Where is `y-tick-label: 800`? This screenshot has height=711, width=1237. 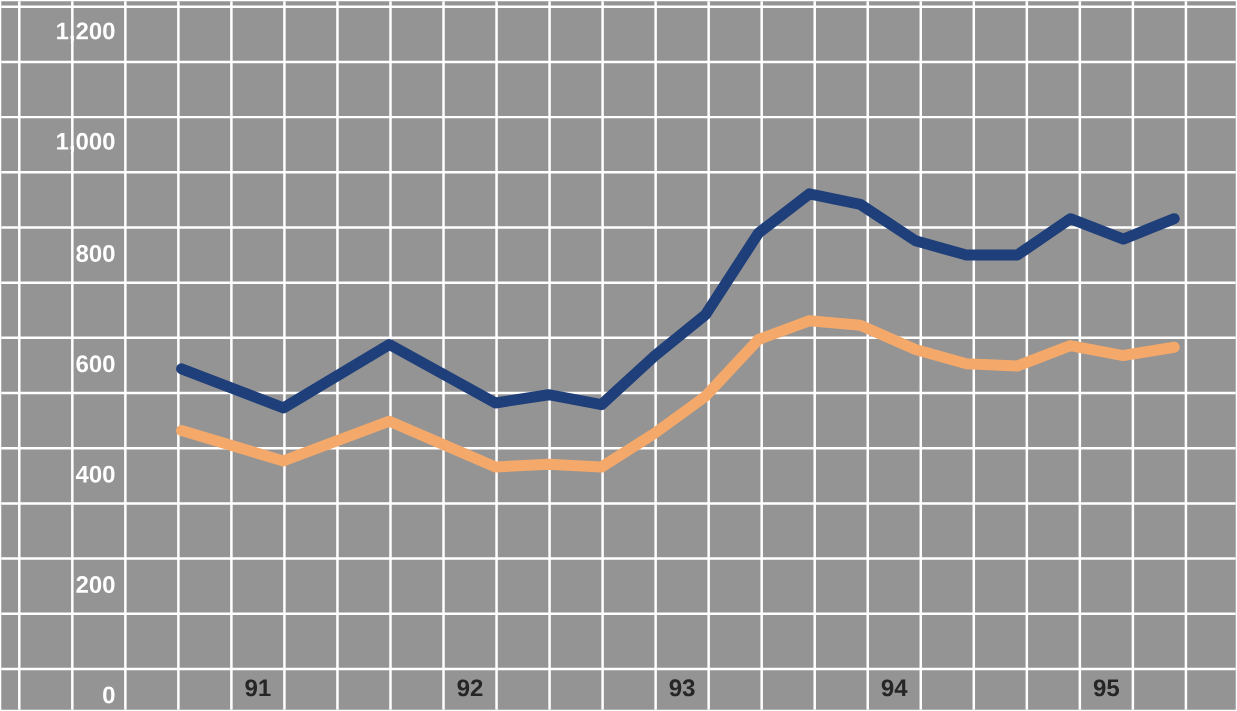 y-tick-label: 800 is located at coordinates (95, 253).